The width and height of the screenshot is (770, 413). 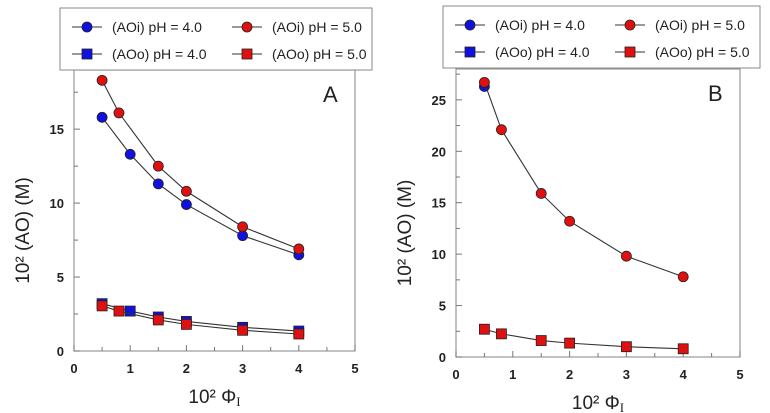 What do you see at coordinates (439, 151) in the screenshot?
I see `y-tick-label: 20` at bounding box center [439, 151].